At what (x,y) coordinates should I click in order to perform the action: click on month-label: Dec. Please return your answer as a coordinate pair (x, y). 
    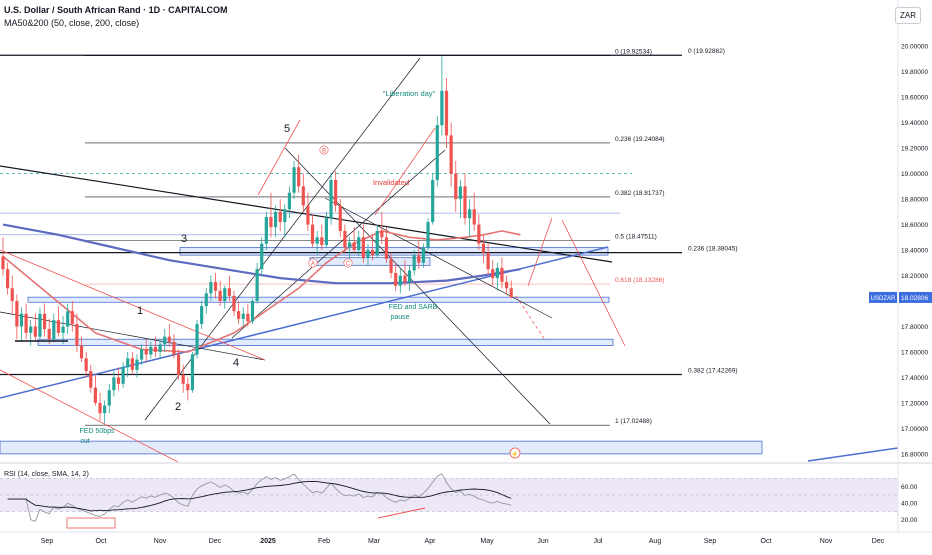
    Looking at the image, I should click on (215, 541).